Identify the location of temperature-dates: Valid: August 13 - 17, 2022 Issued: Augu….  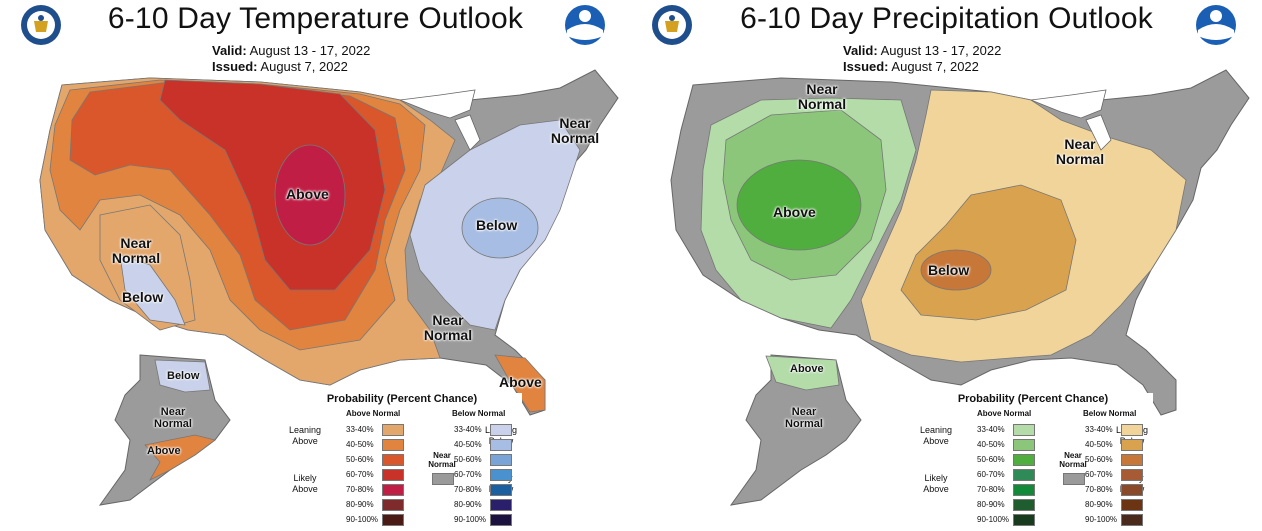
(291, 59).